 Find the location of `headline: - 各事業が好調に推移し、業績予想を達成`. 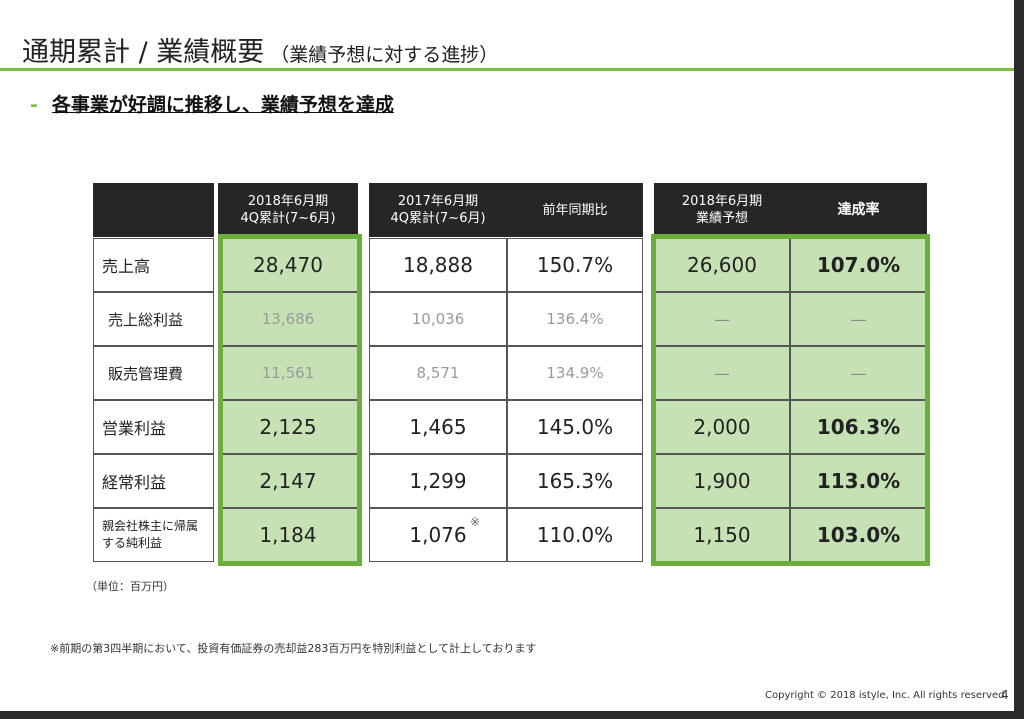

headline: - 各事業が好調に推移し、業績予想を達成 is located at coordinates (212, 103).